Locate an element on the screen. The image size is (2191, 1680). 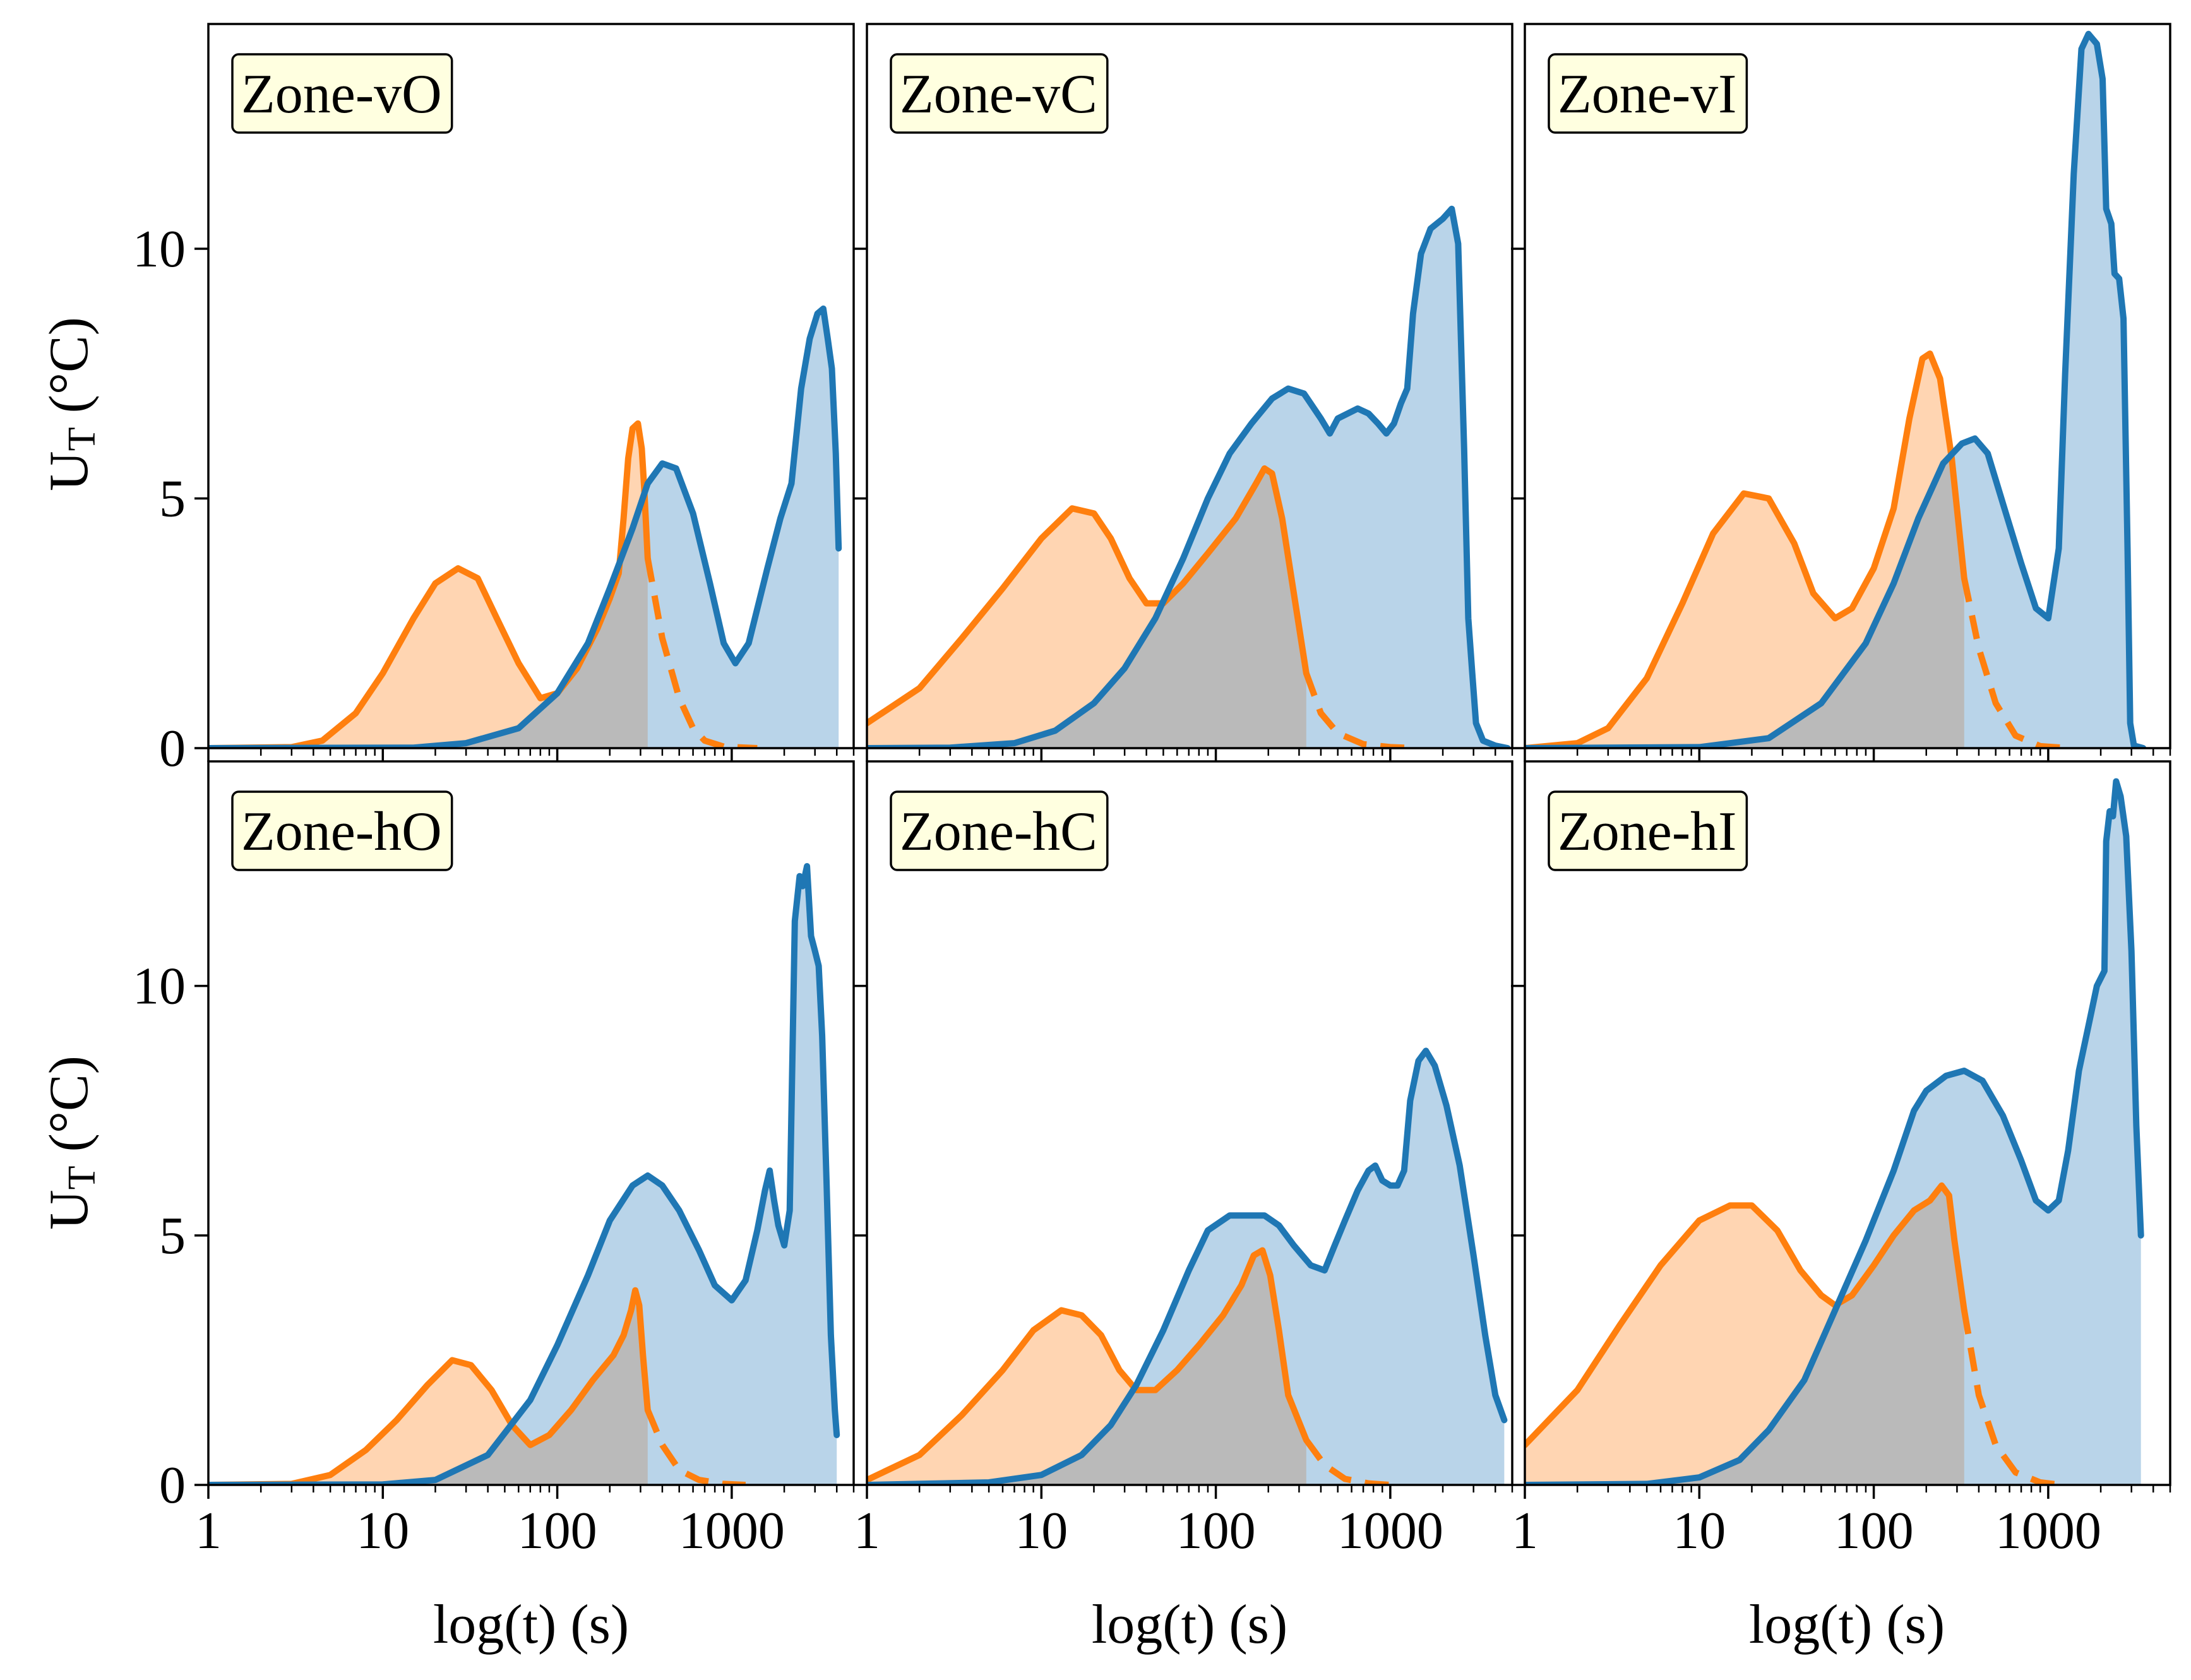
zone-label: Zone-vC is located at coordinates (999, 93).